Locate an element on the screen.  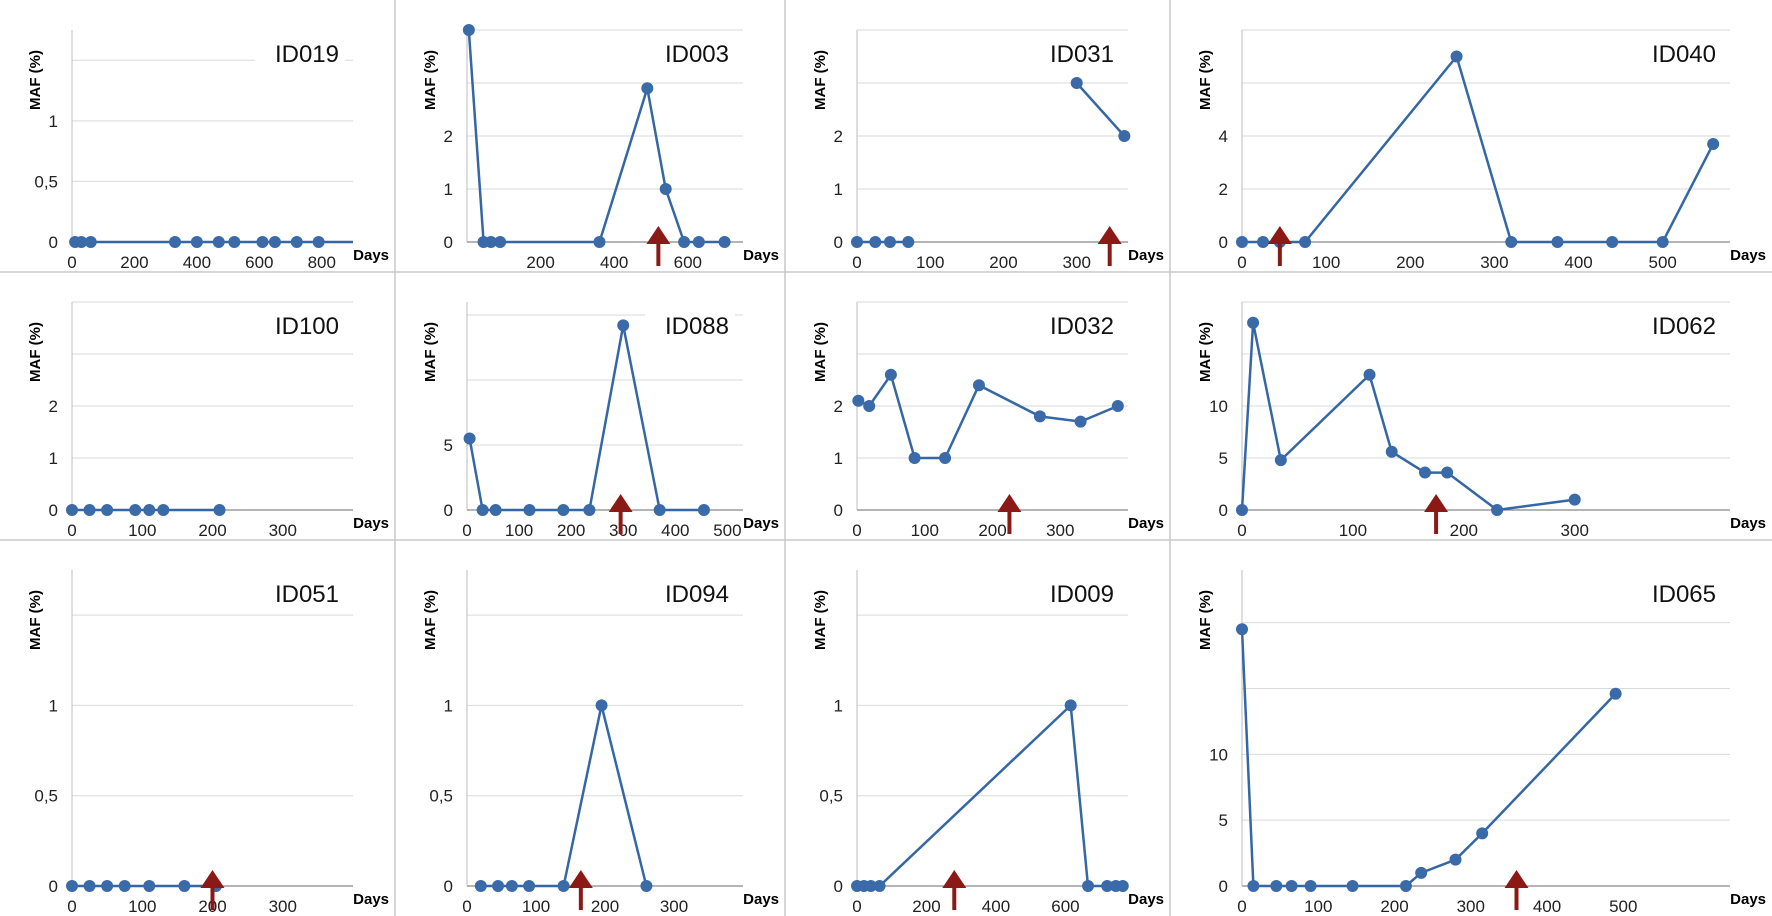
panel-title: ID065 is located at coordinates (1684, 594).